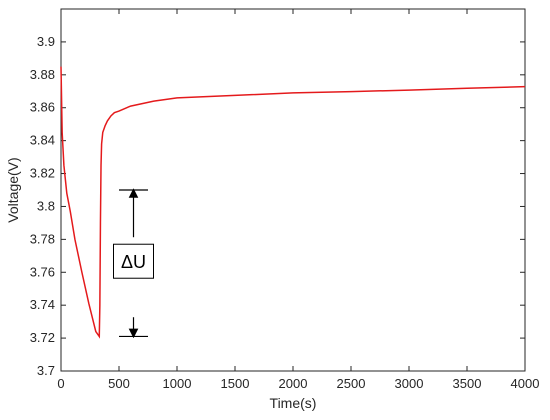  What do you see at coordinates (42, 74) in the screenshot?
I see `y-tick-label: 3.88` at bounding box center [42, 74].